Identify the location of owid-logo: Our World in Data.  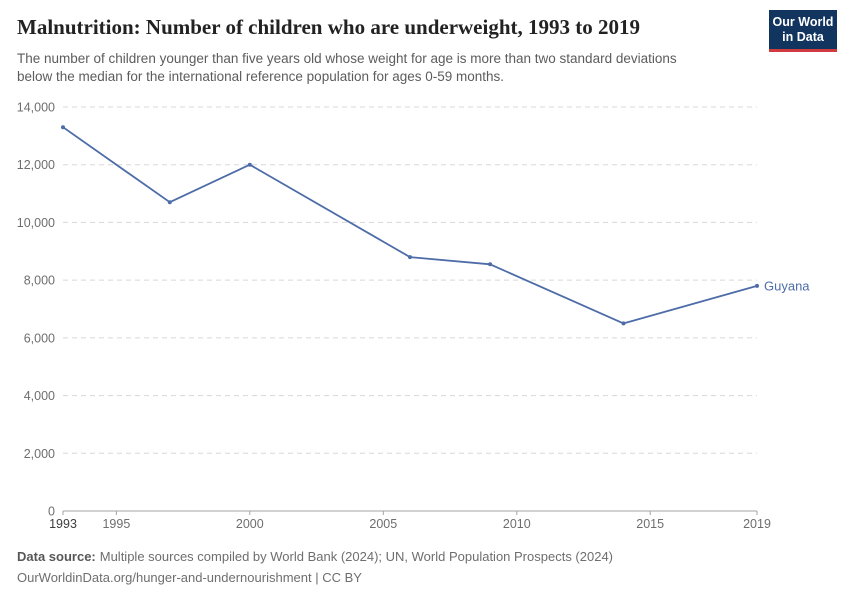
(803, 31).